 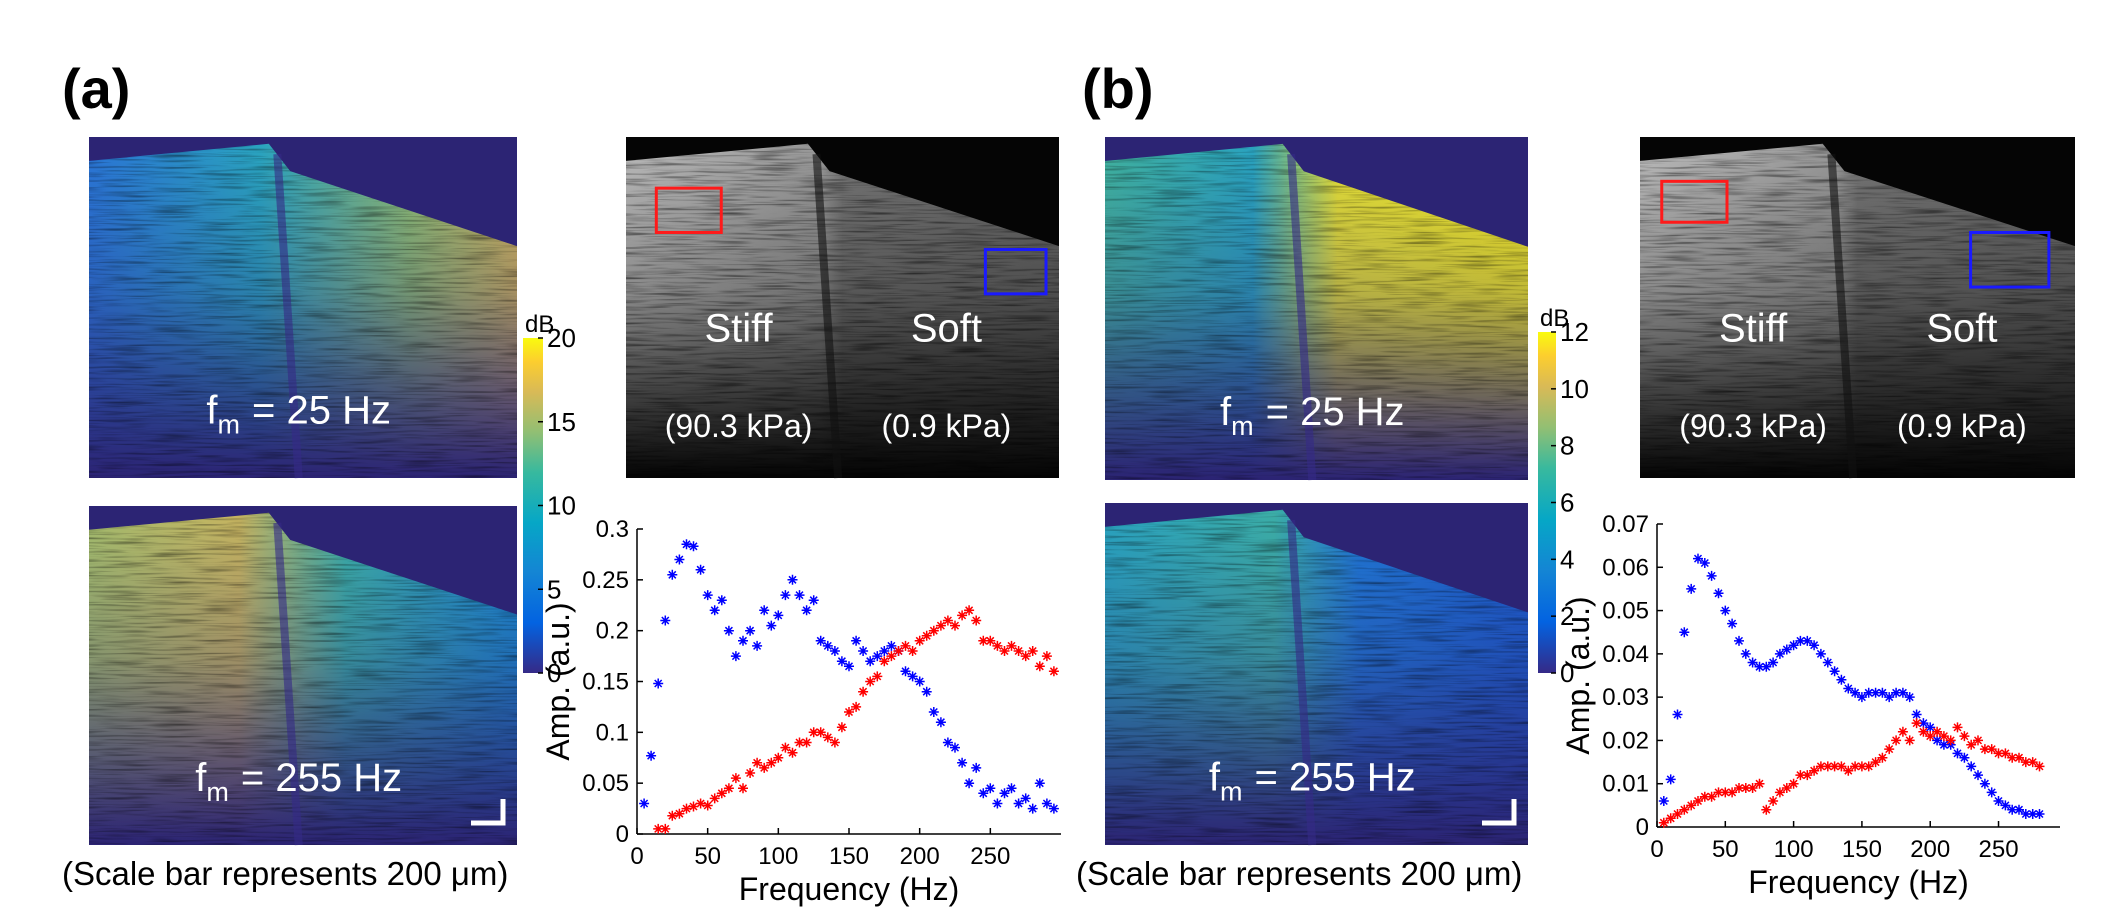 I want to click on region-modulus: (90.3 kPa), so click(x=739, y=426).